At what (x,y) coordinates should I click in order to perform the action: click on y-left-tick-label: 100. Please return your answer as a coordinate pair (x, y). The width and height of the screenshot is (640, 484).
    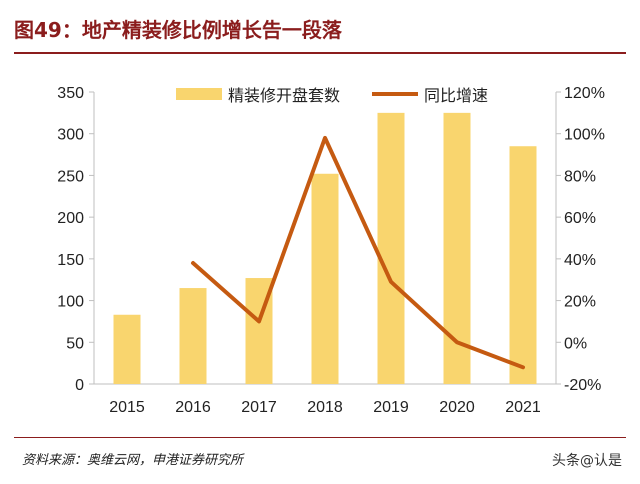
    Looking at the image, I should click on (70, 302).